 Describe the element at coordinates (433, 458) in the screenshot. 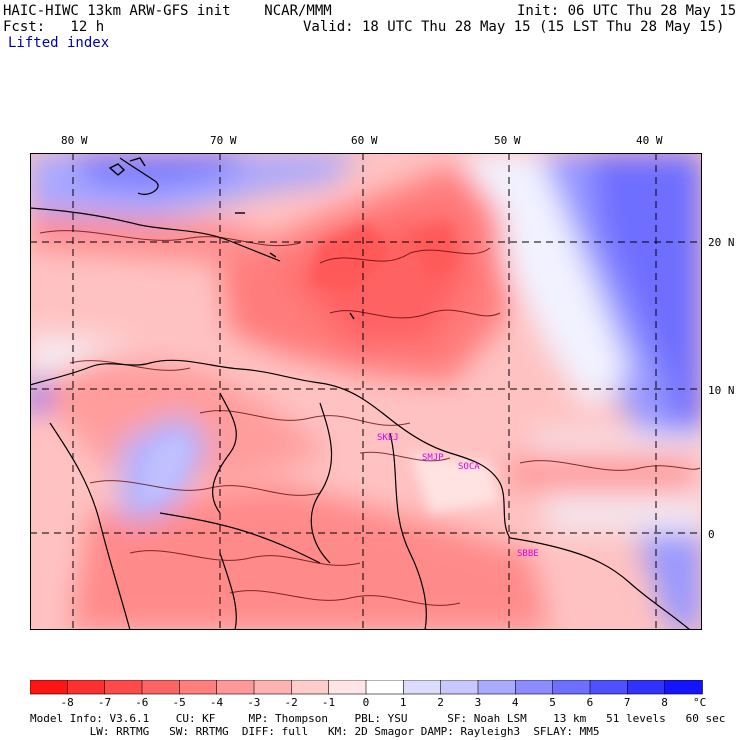

I see `station-smjp: SMJP` at that location.